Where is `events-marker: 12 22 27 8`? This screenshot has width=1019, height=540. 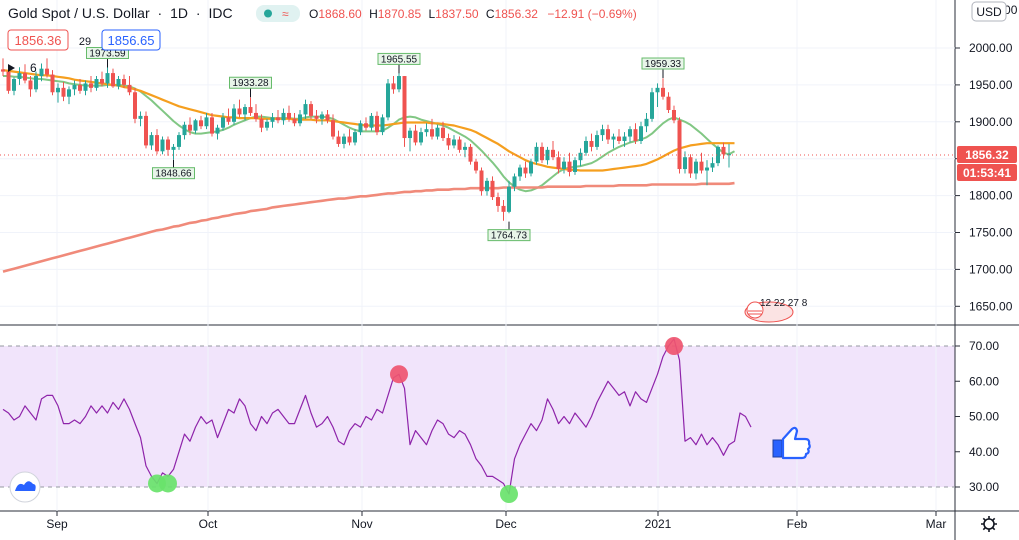 events-marker: 12 22 27 8 is located at coordinates (776, 310).